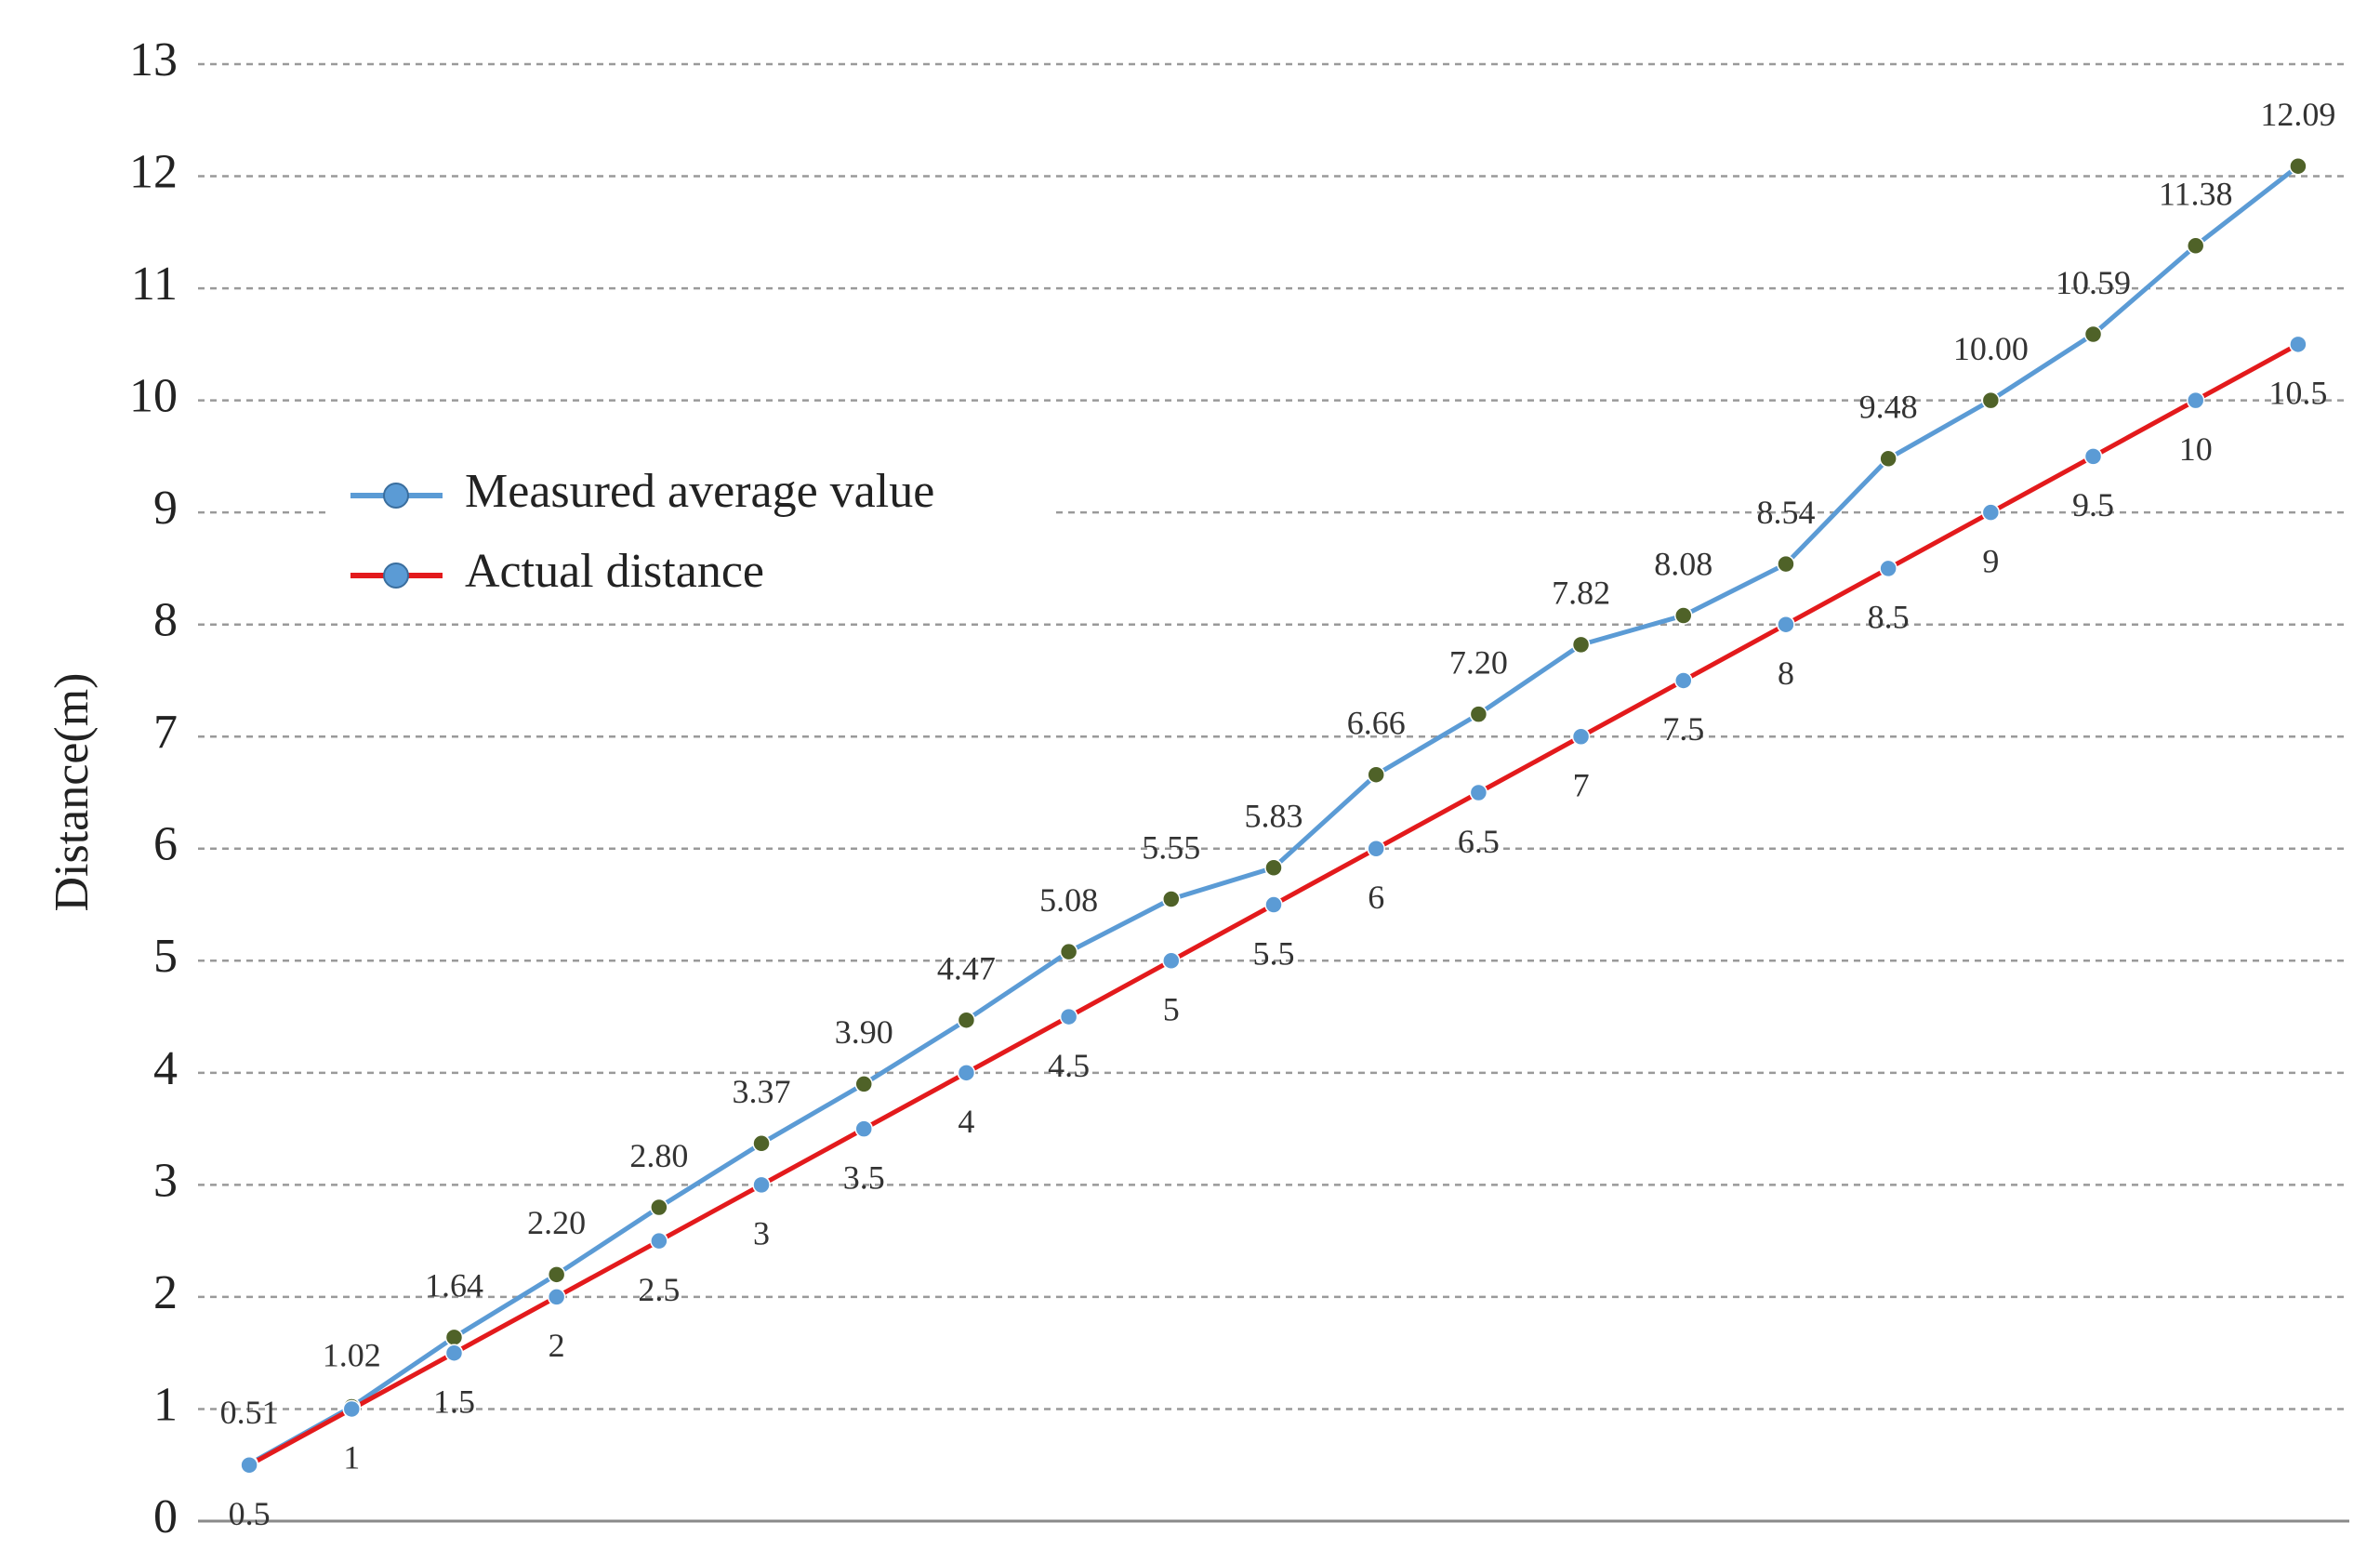 Image resolution: width=2380 pixels, height=1562 pixels. Describe the element at coordinates (352, 1354) in the screenshot. I see `data-label: 1.02` at that location.